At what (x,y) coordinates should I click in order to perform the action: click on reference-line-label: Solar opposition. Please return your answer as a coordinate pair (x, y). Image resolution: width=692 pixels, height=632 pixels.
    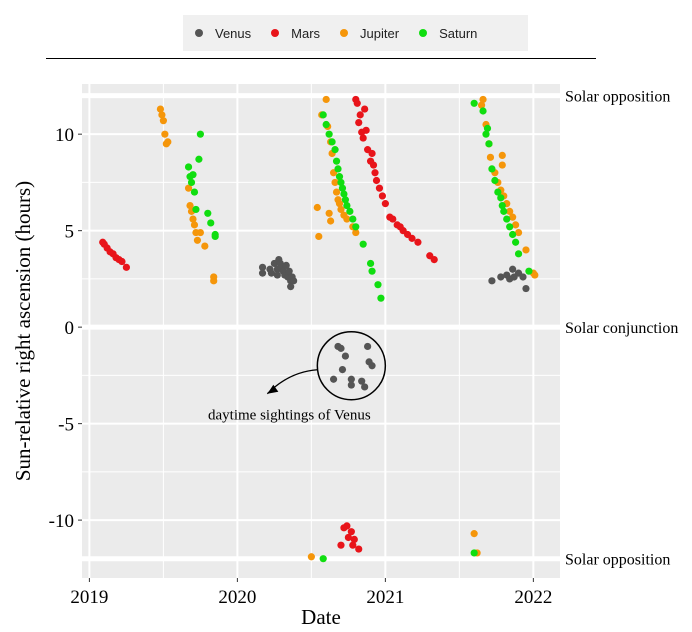
    Looking at the image, I should click on (617, 97).